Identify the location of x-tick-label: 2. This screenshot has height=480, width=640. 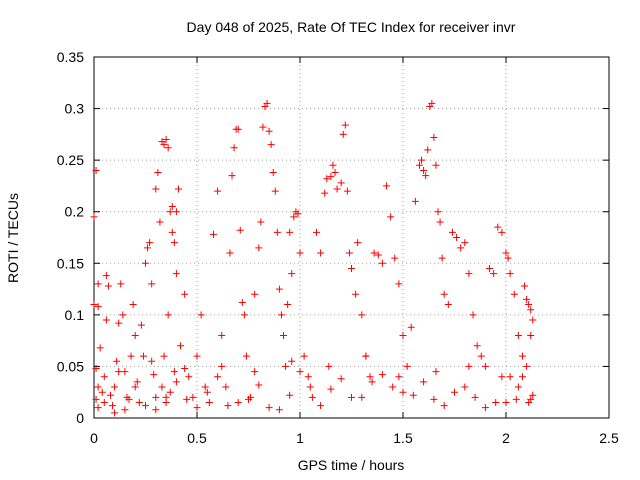
(506, 438).